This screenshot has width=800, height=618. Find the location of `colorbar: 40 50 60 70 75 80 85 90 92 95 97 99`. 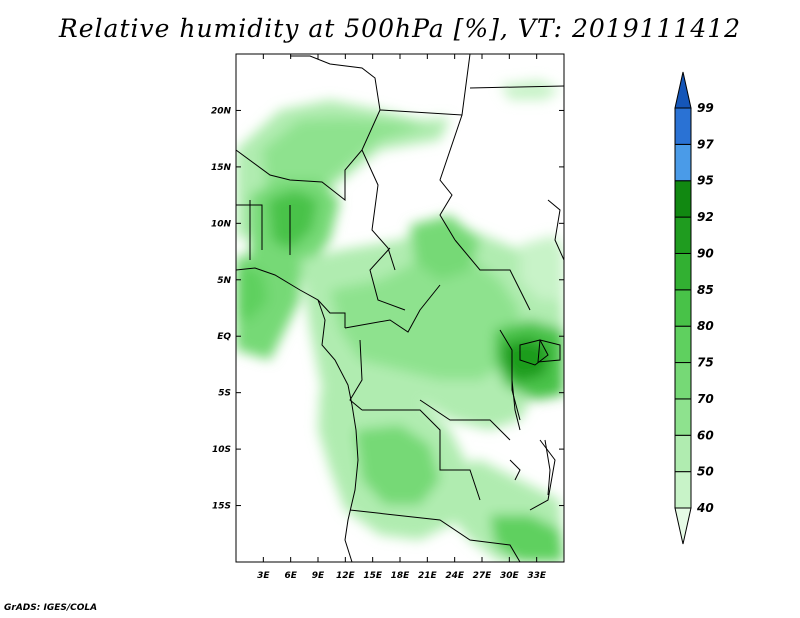

colorbar: 40 50 60 70 75 80 85 90 92 95 97 99 is located at coordinates (694, 308).